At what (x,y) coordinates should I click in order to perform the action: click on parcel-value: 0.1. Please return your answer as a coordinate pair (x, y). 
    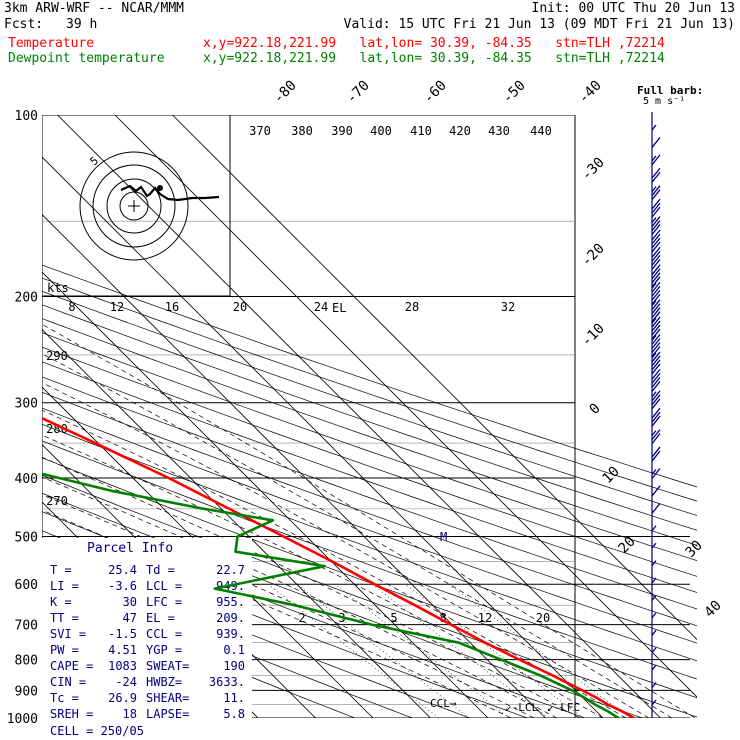
    Looking at the image, I should click on (234, 650).